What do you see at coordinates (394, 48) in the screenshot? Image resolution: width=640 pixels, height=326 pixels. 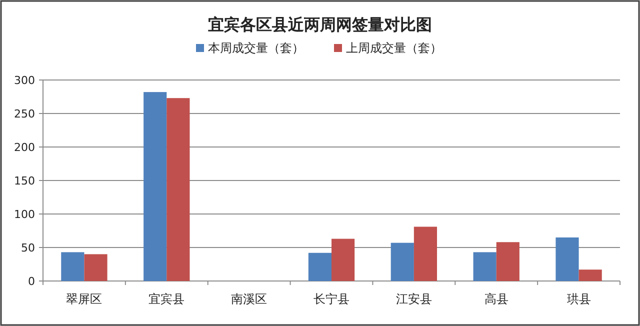 I see `legend-label: 上周成交量（套）` at bounding box center [394, 48].